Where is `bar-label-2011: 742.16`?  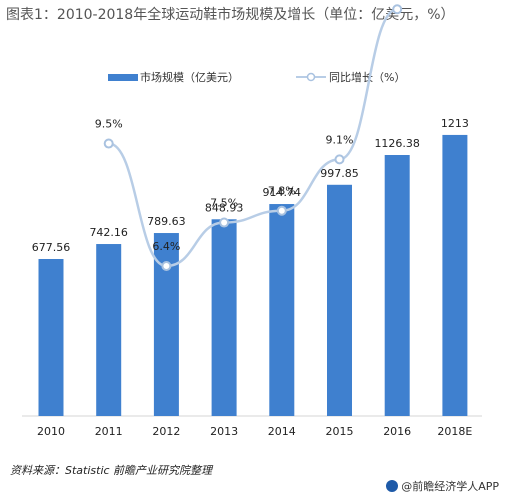 bar-label-2011: 742.16 is located at coordinates (108, 232).